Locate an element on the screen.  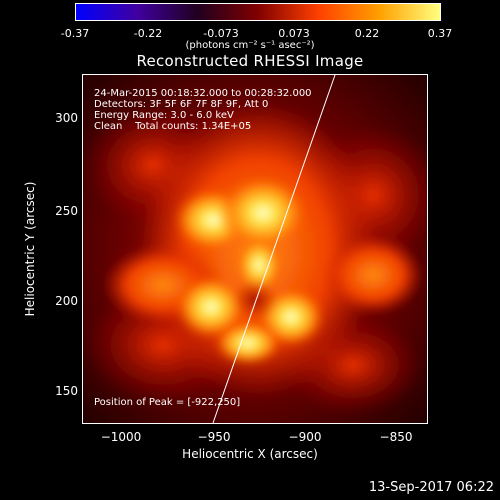
y-tick: 250 is located at coordinates (66, 211).